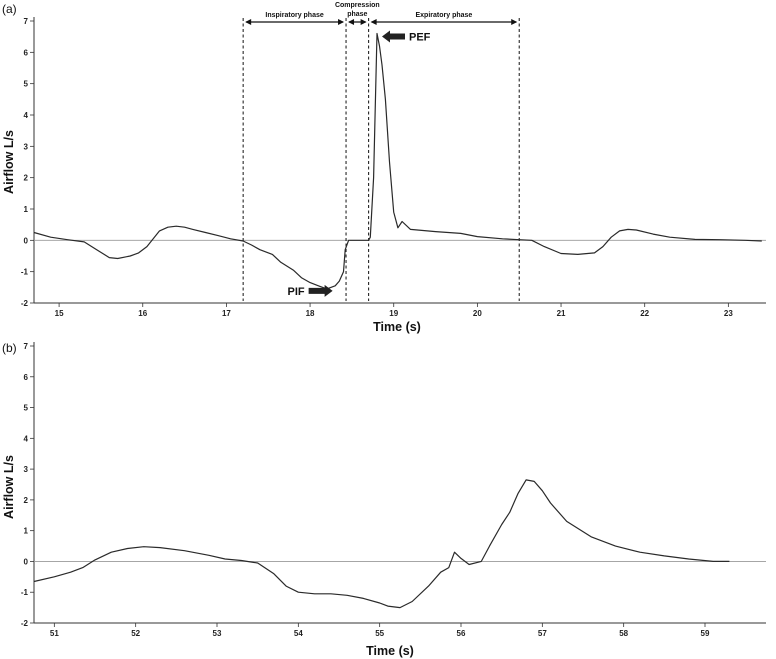 The height and width of the screenshot is (659, 776). I want to click on x-tick-label: 16, so click(142, 313).